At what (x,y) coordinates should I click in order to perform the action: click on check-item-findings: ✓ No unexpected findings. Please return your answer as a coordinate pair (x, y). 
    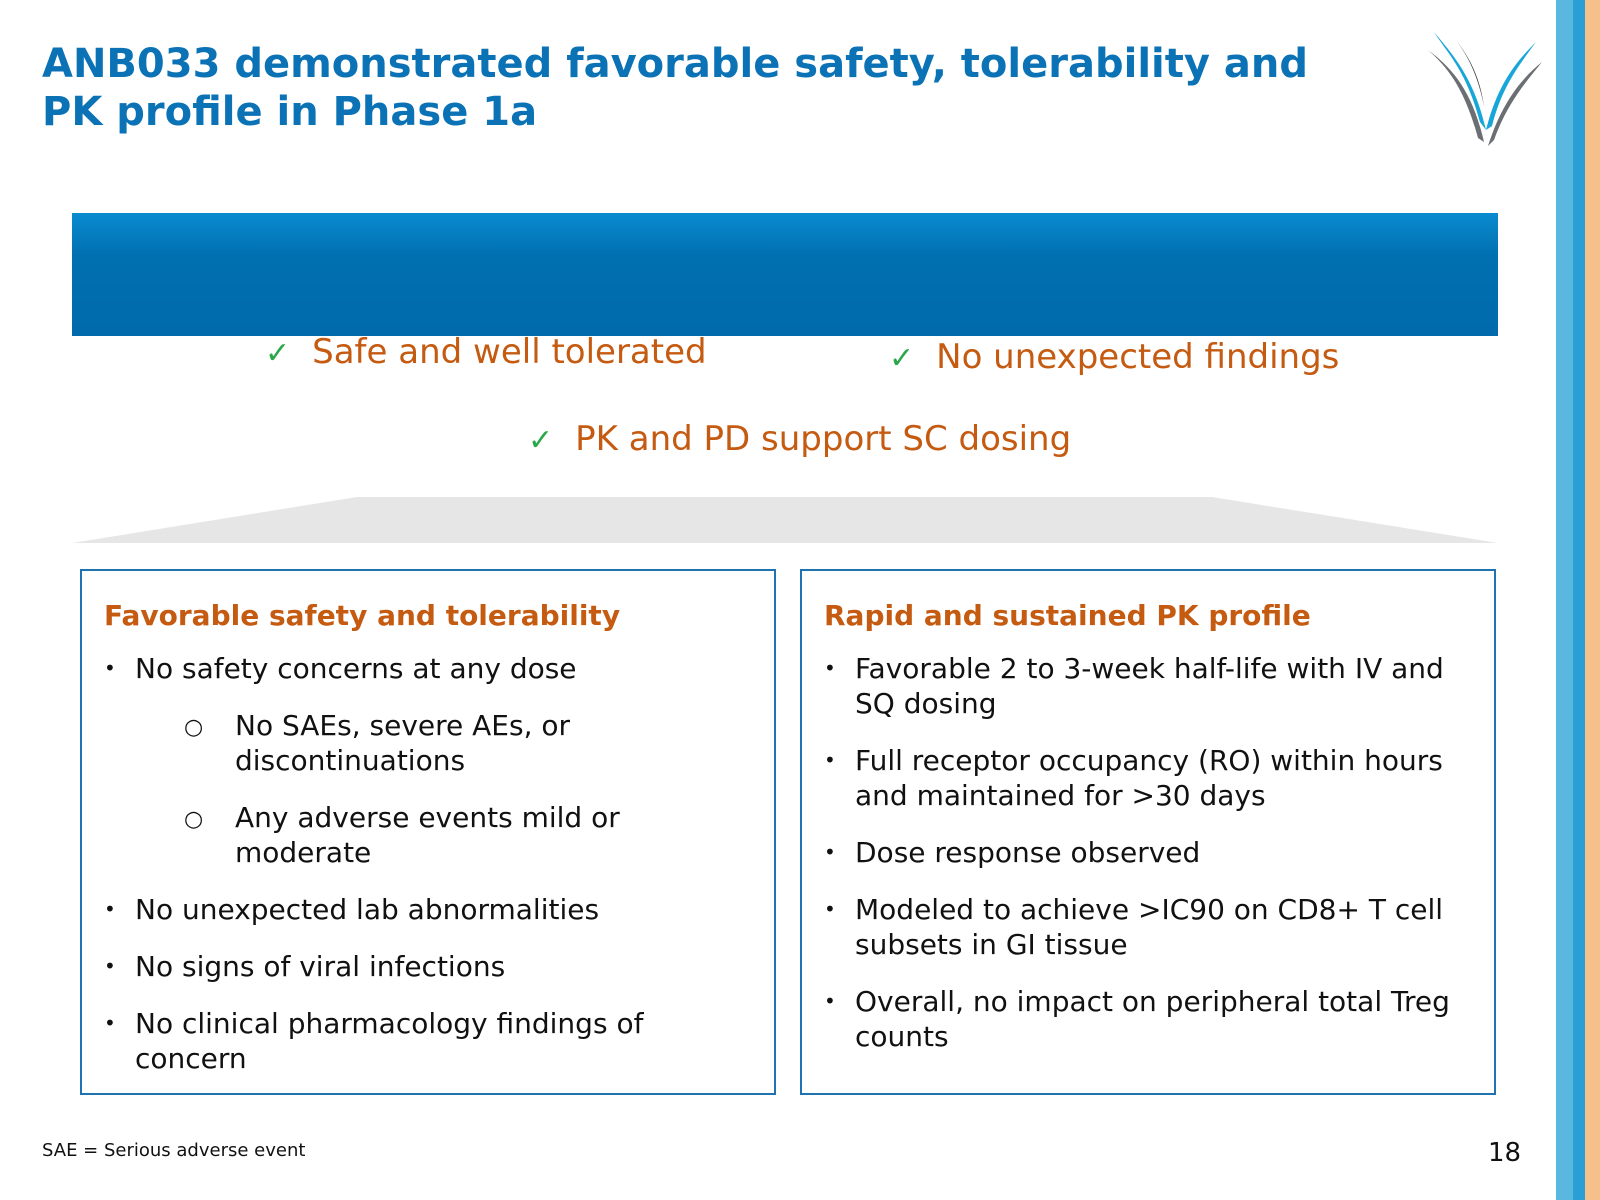
    Looking at the image, I should click on (1114, 358).